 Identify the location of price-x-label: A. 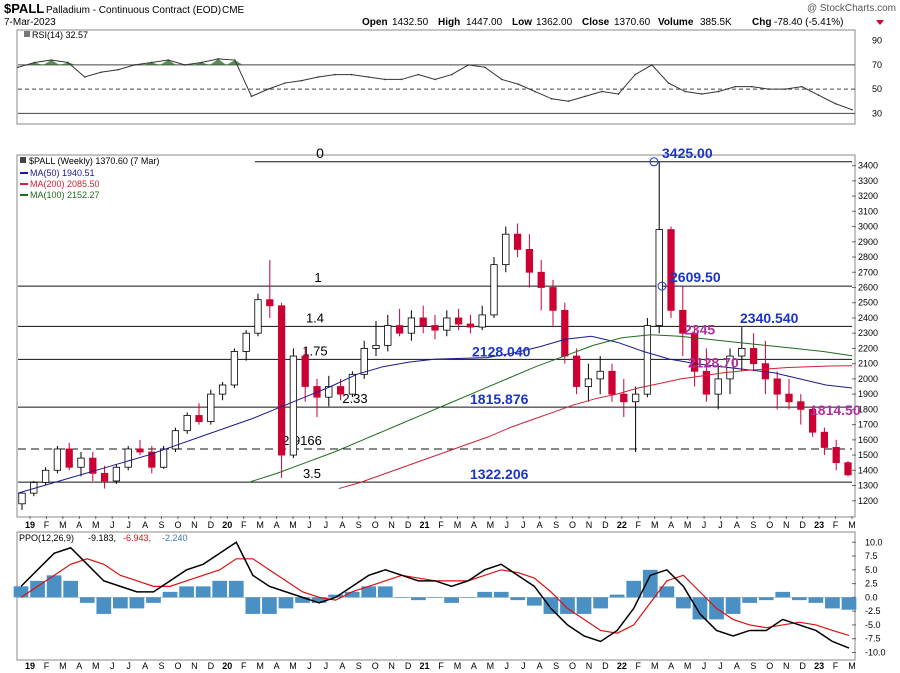
(342, 525).